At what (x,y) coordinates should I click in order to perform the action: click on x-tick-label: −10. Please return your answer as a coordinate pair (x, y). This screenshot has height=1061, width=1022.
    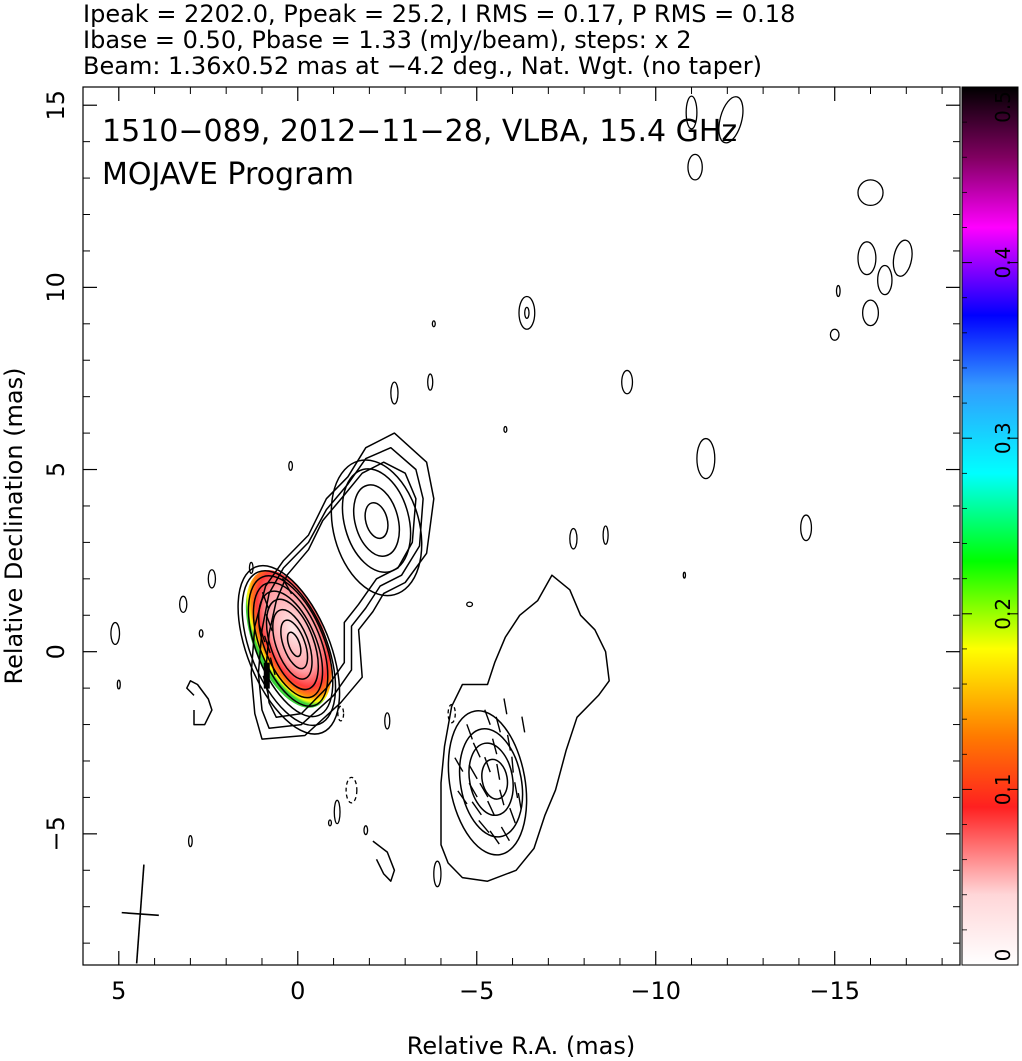
    Looking at the image, I should click on (655, 991).